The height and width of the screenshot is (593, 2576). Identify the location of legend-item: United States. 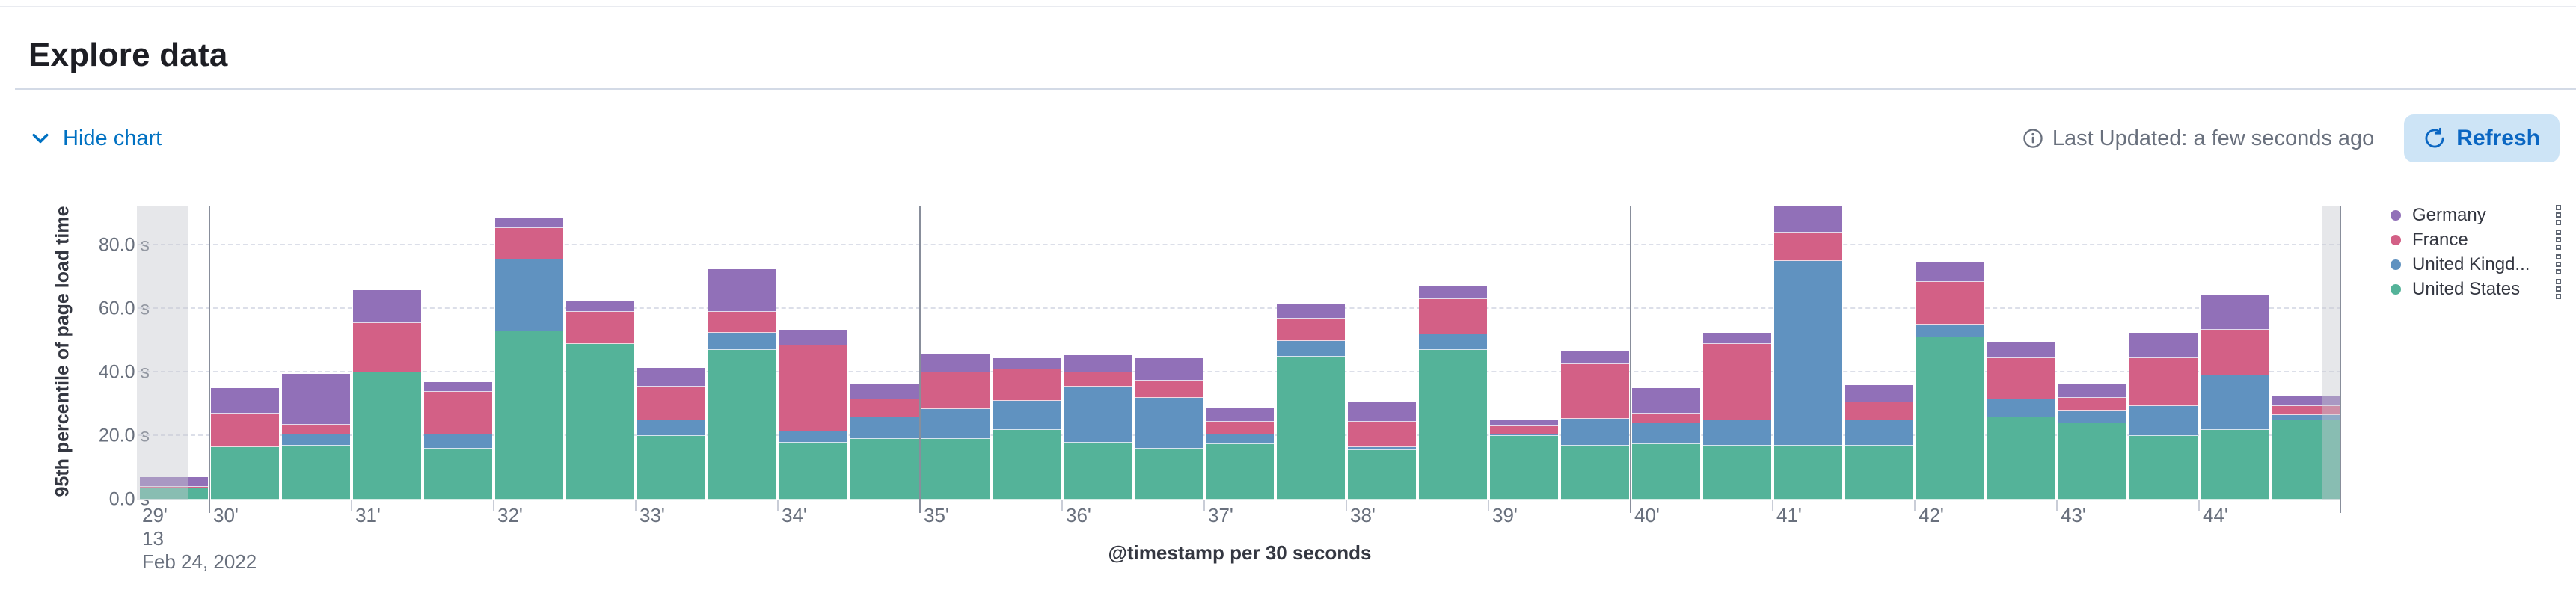
(2477, 289).